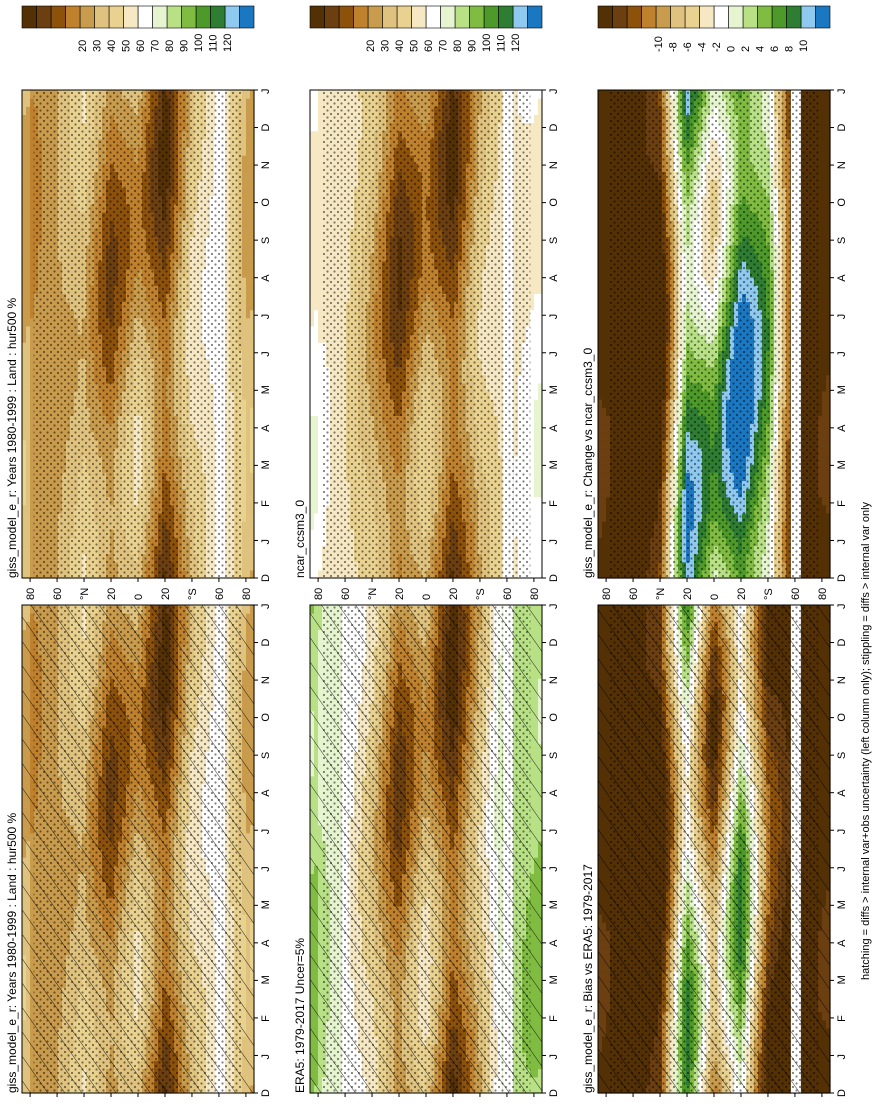 The width and height of the screenshot is (890, 1107). What do you see at coordinates (138, 849) in the screenshot?
I see `stippling-overlay` at bounding box center [138, 849].